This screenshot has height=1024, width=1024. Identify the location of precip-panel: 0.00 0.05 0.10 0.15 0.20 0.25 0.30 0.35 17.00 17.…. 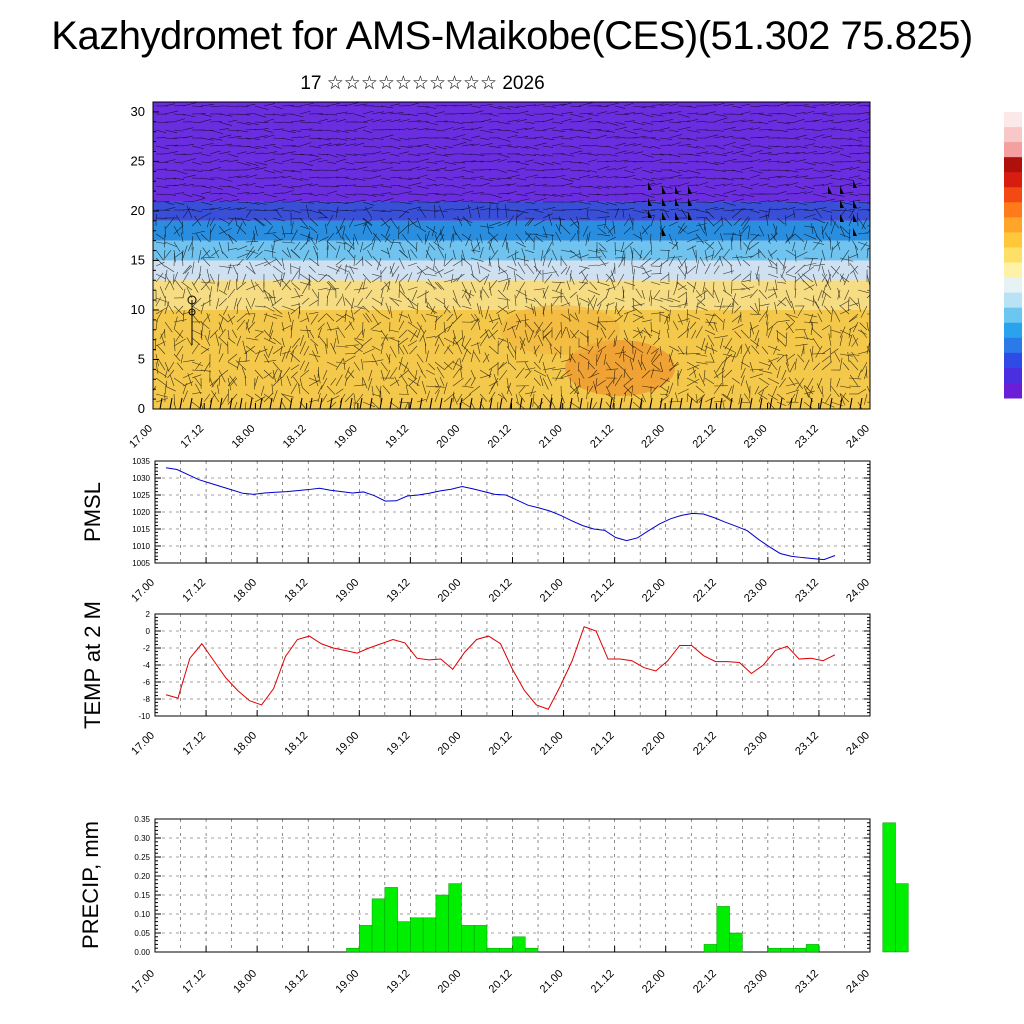
(493, 905).